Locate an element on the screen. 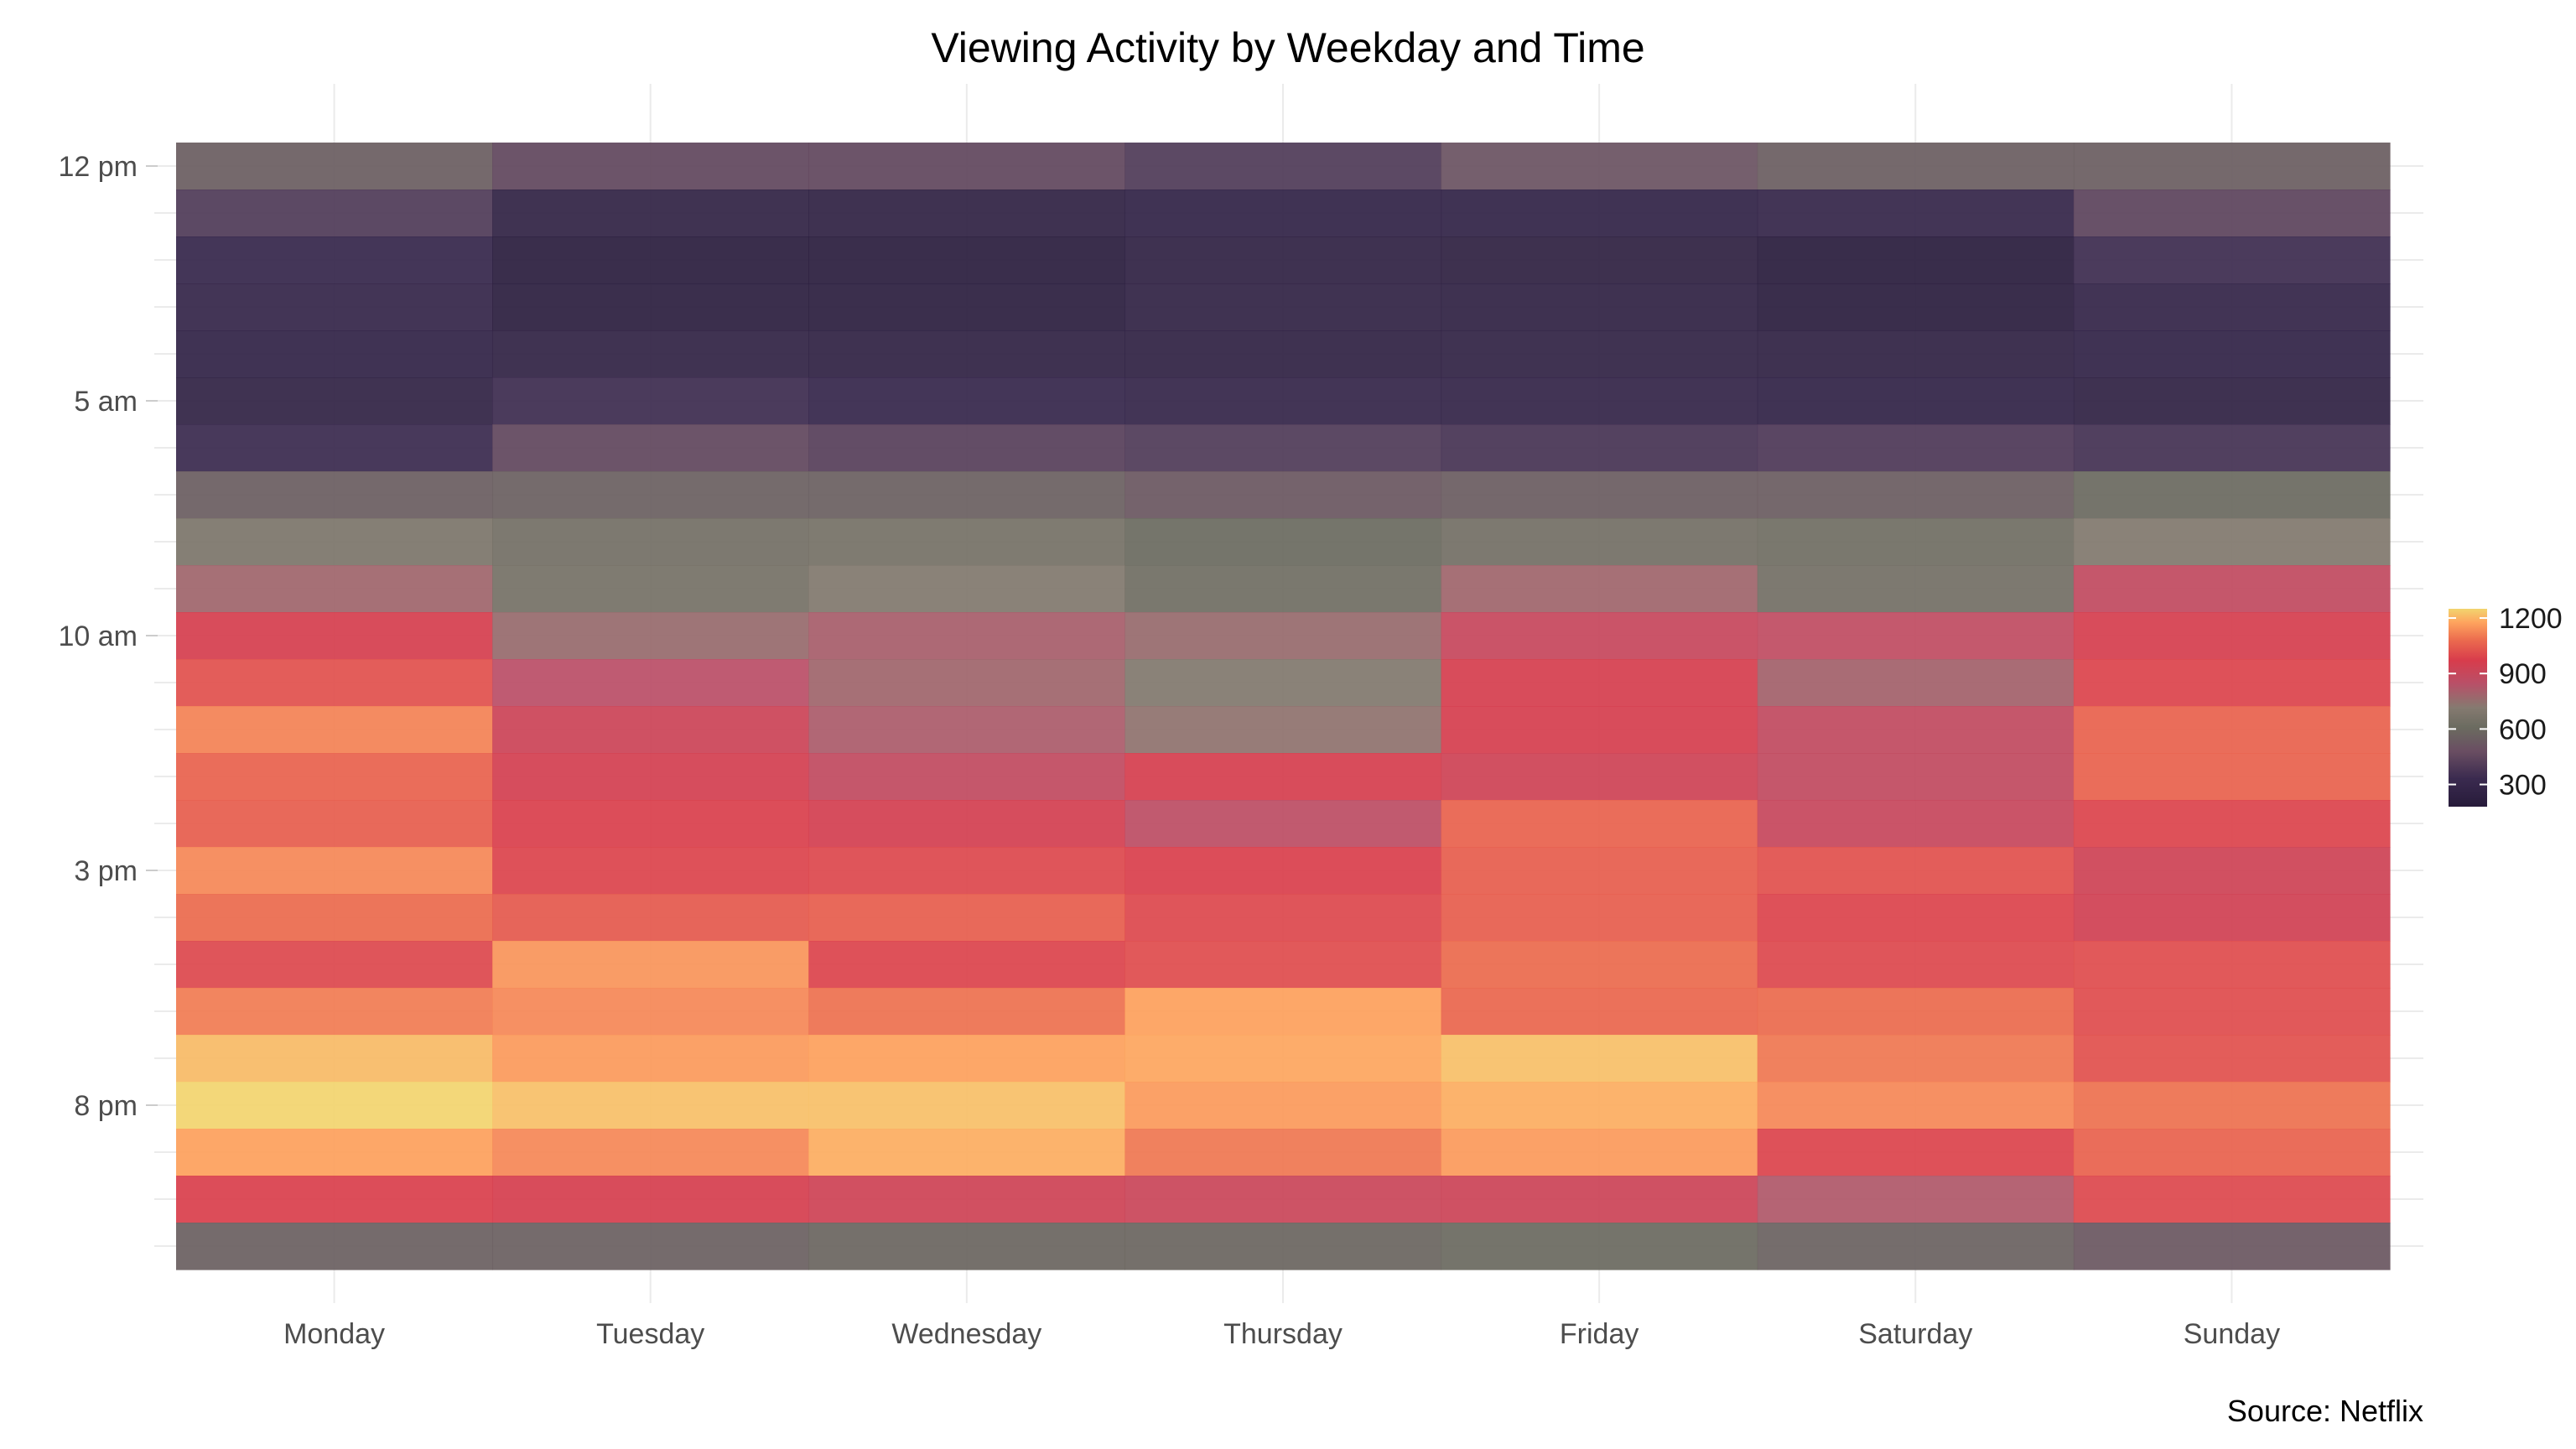 Image resolution: width=2576 pixels, height=1449 pixels. x-tick-label: Sunday is located at coordinates (2232, 1334).